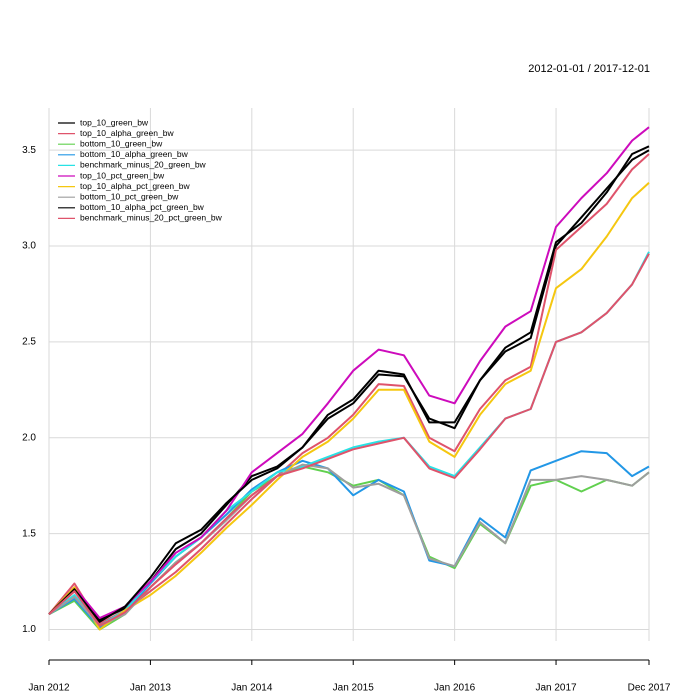 The image size is (700, 700). I want to click on legend-label: top_10_alpha_green_bw, so click(127, 133).